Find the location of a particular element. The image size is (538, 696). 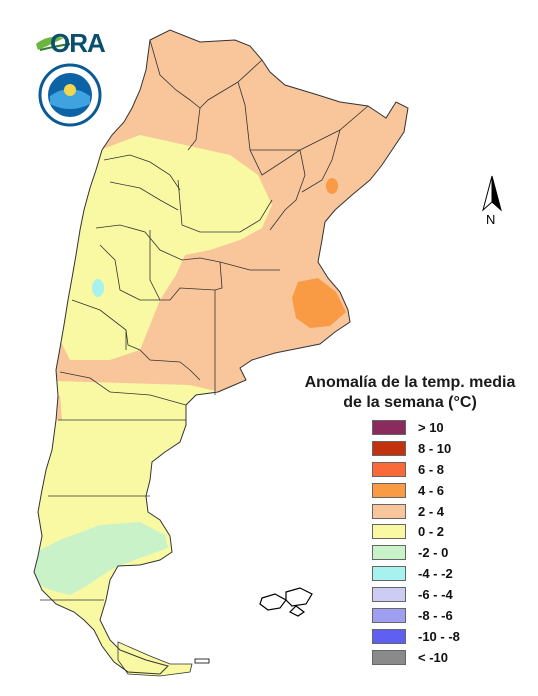

legend-item: -2 - 0 is located at coordinates (416, 552).